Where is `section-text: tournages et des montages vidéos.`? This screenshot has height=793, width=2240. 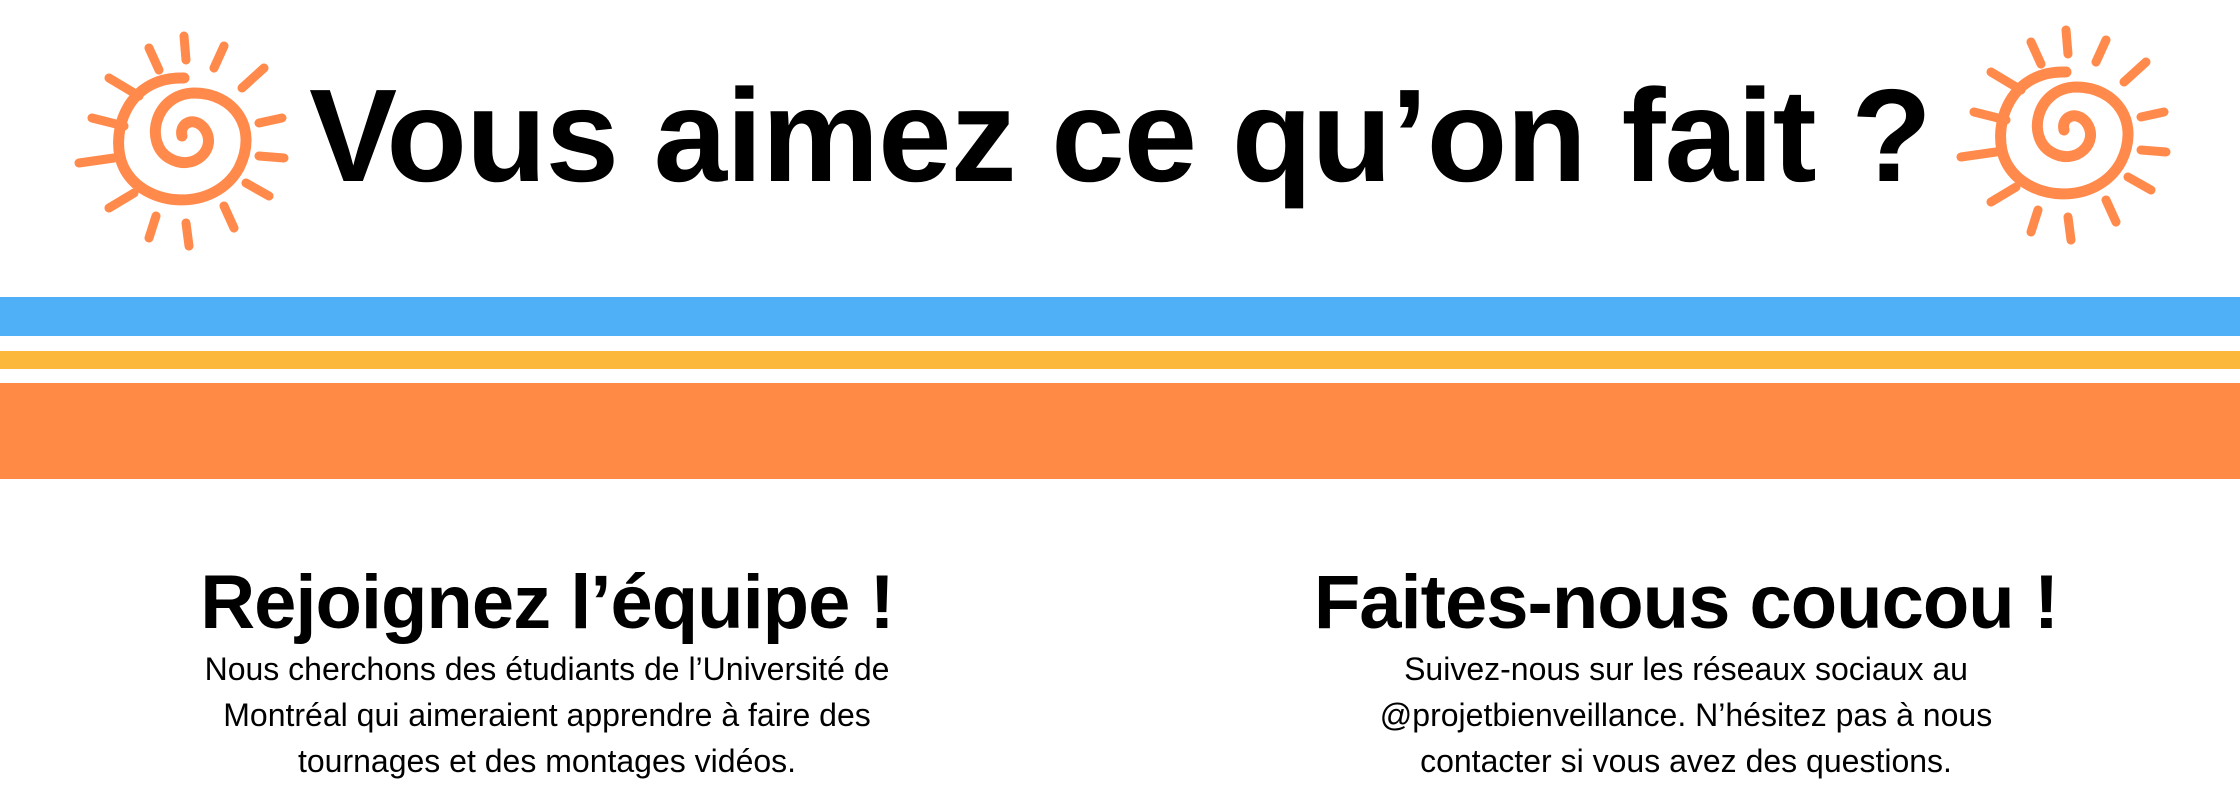
section-text: tournages et des montages vidéos. is located at coordinates (547, 761).